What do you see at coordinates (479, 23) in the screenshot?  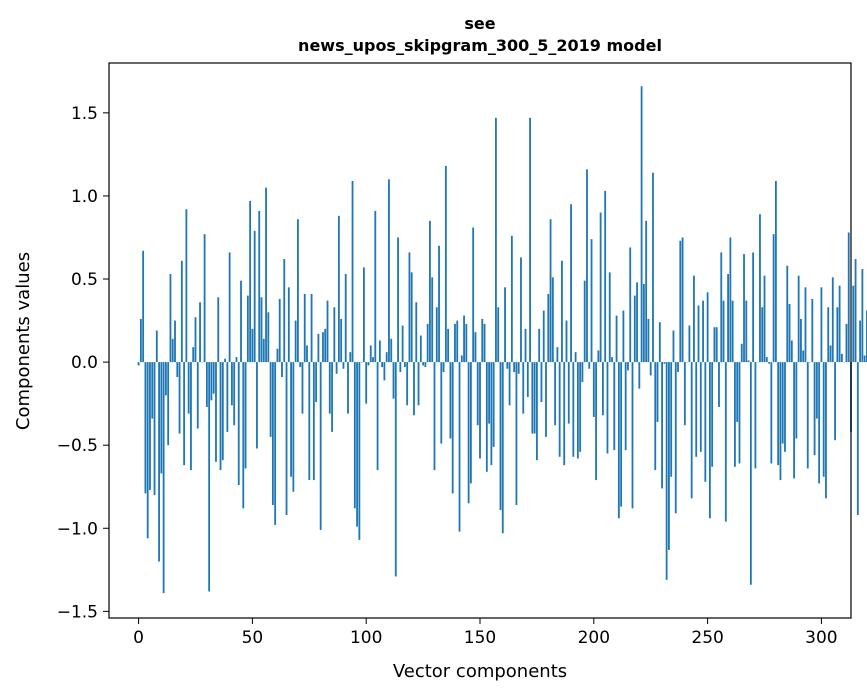 I see `chart-title-line-1: see` at bounding box center [479, 23].